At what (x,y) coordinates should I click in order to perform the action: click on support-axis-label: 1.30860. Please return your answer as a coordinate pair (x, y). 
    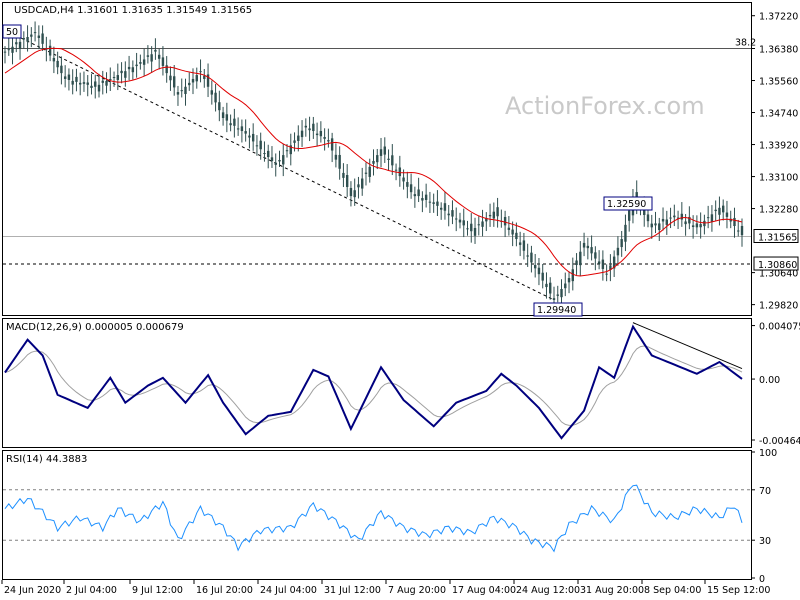
    Looking at the image, I should click on (777, 265).